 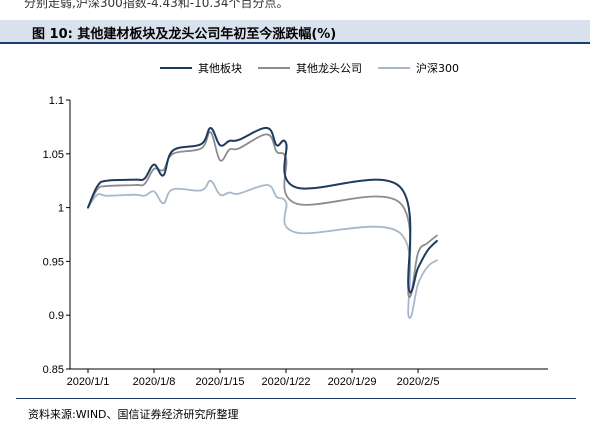 I want to click on legend-item-csi300: 沪深300, so click(x=418, y=68).